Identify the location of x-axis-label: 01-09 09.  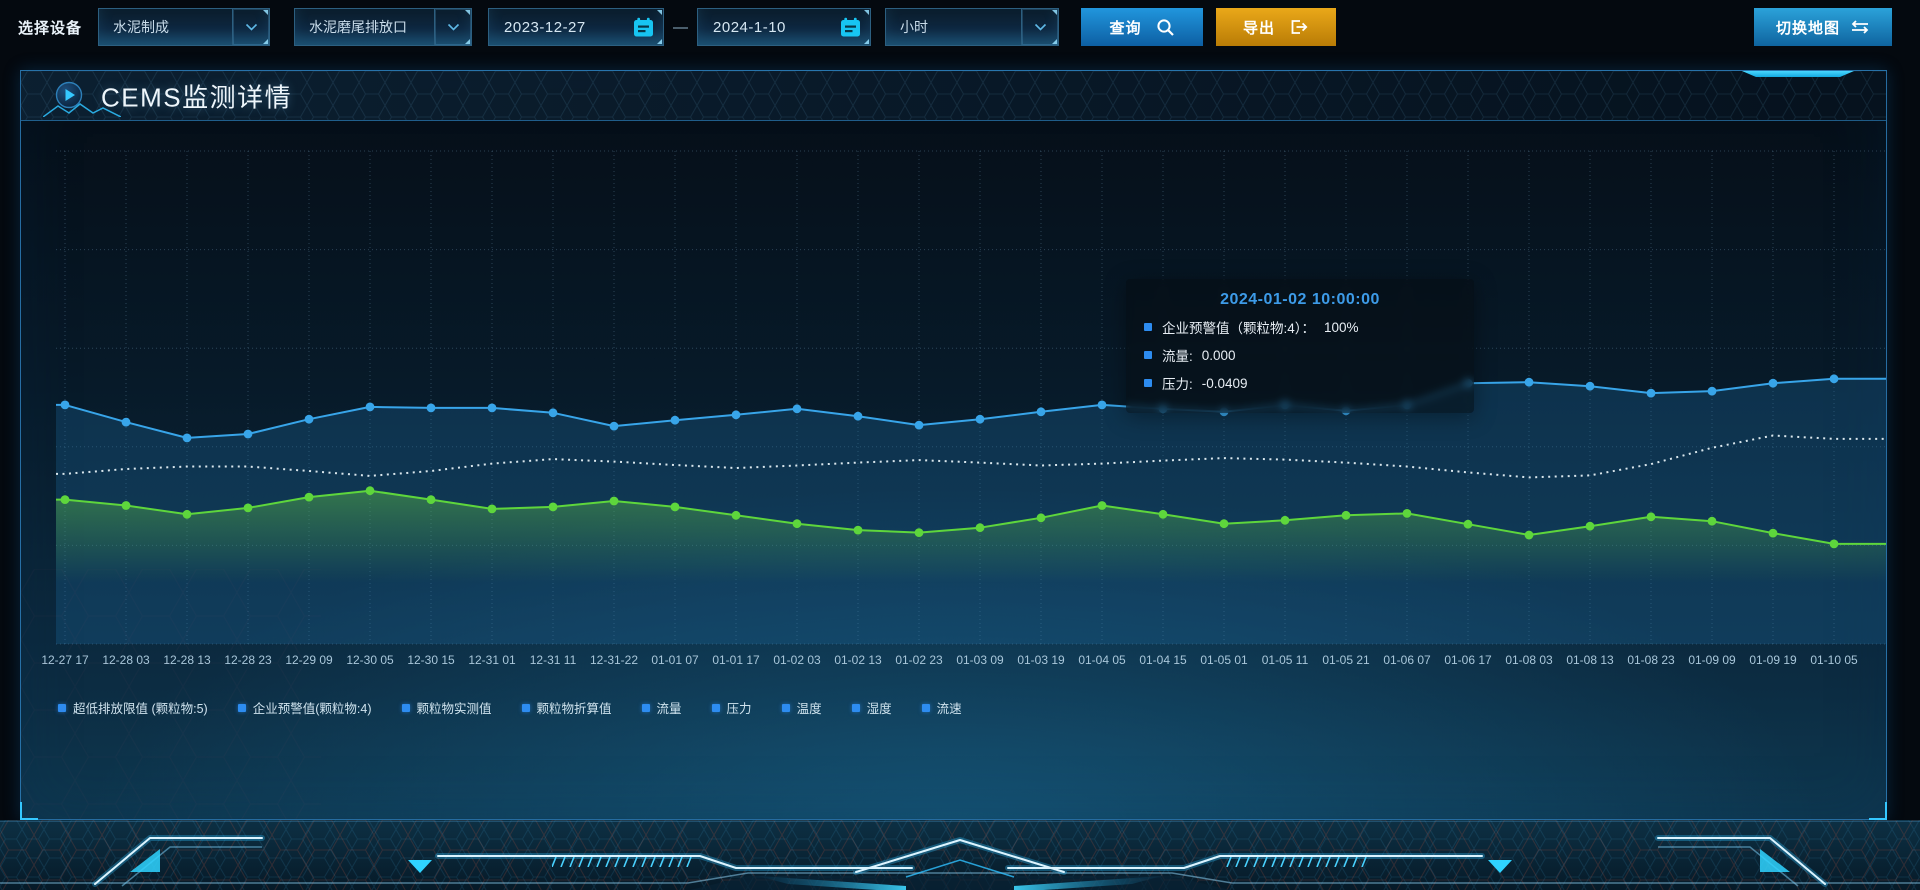
(1712, 660).